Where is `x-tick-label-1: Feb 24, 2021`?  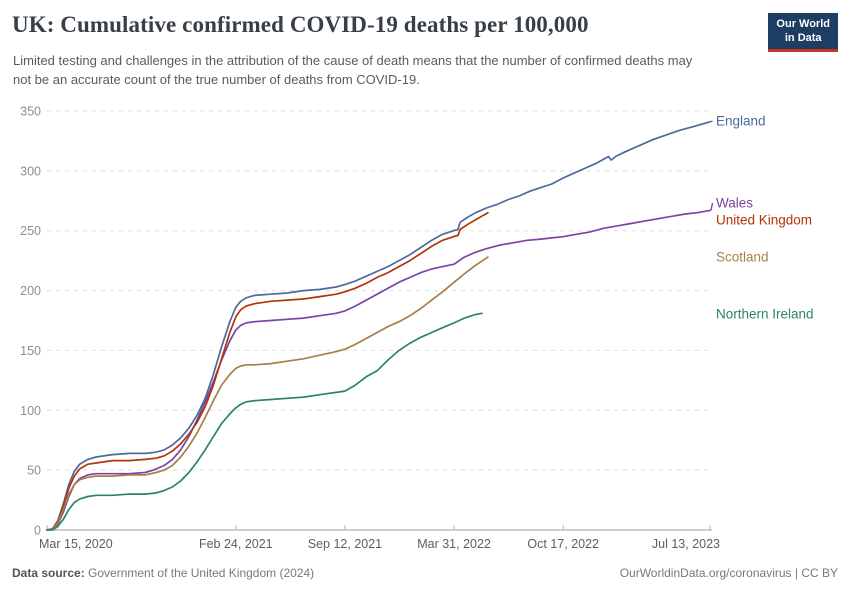
x-tick-label-1: Feb 24, 2021 is located at coordinates (236, 544).